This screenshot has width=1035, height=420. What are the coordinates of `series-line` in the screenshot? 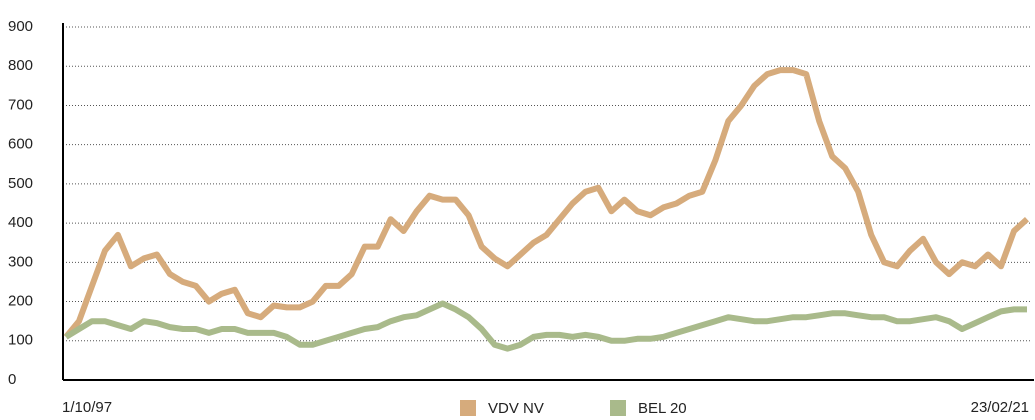 It's located at (545, 326).